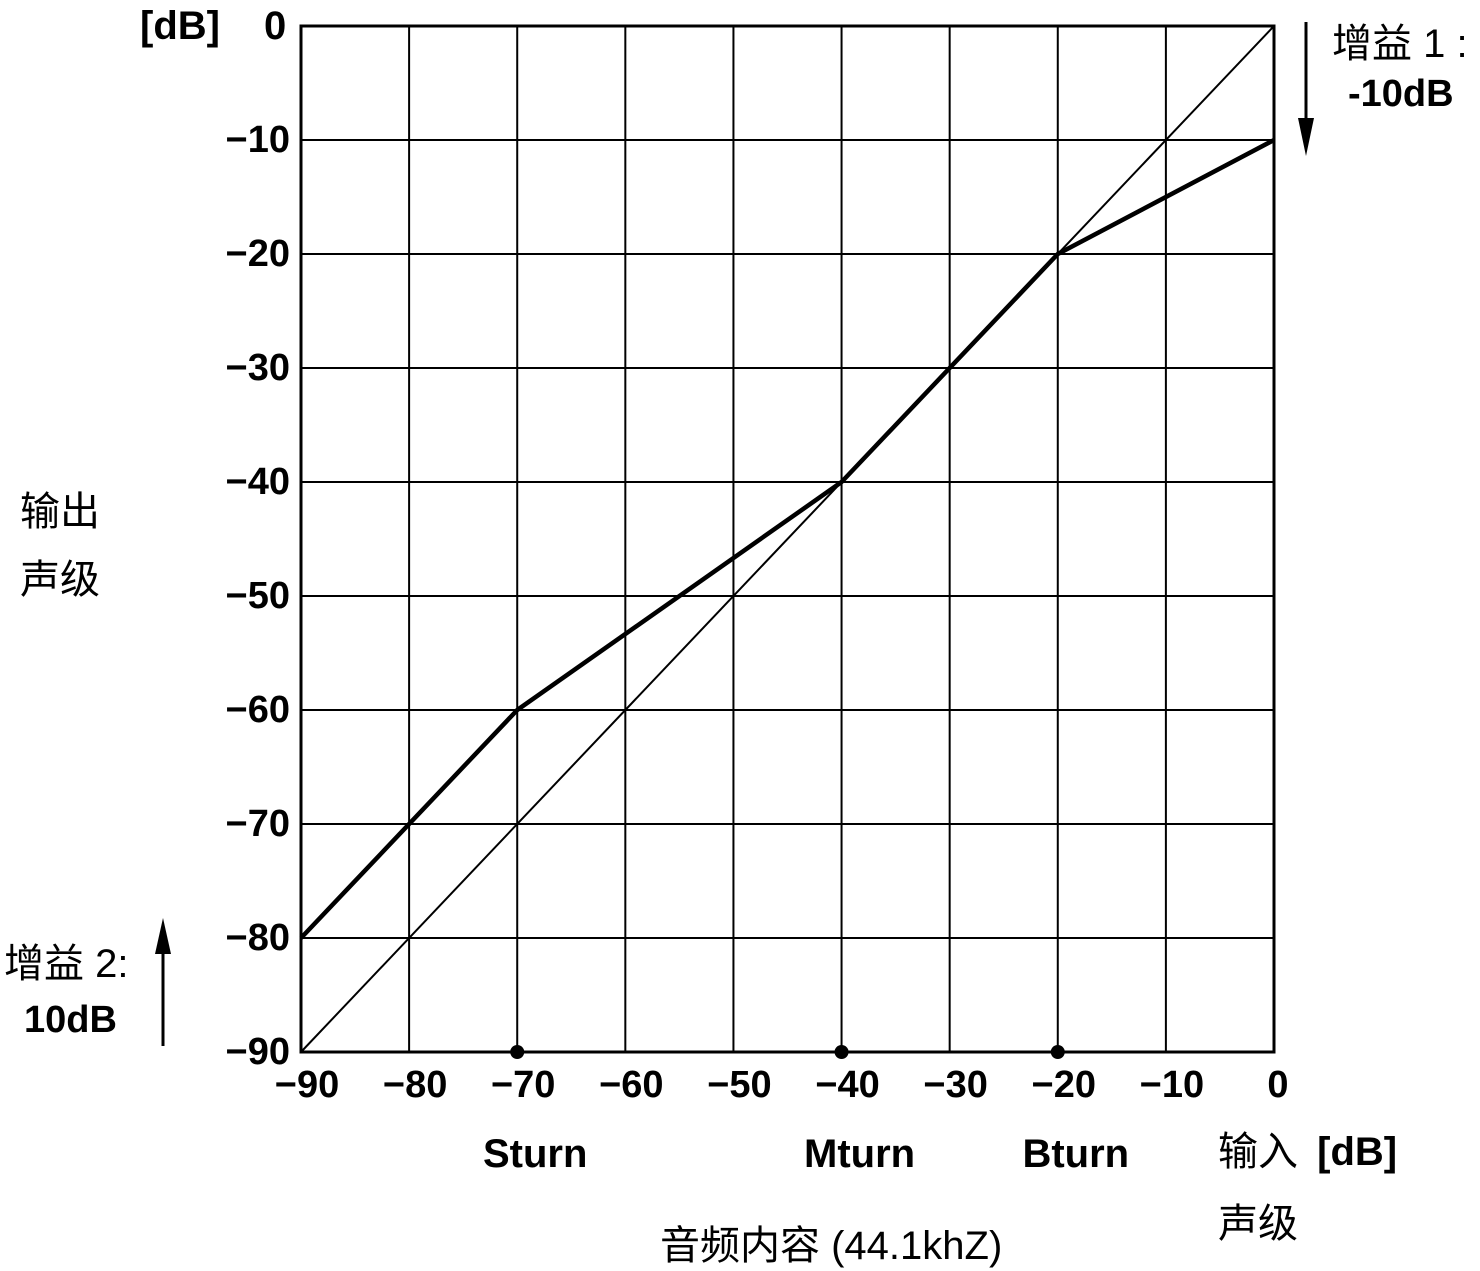 This screenshot has height=1271, width=1480. What do you see at coordinates (307, 1085) in the screenshot?
I see `x-tick-label: −90` at bounding box center [307, 1085].